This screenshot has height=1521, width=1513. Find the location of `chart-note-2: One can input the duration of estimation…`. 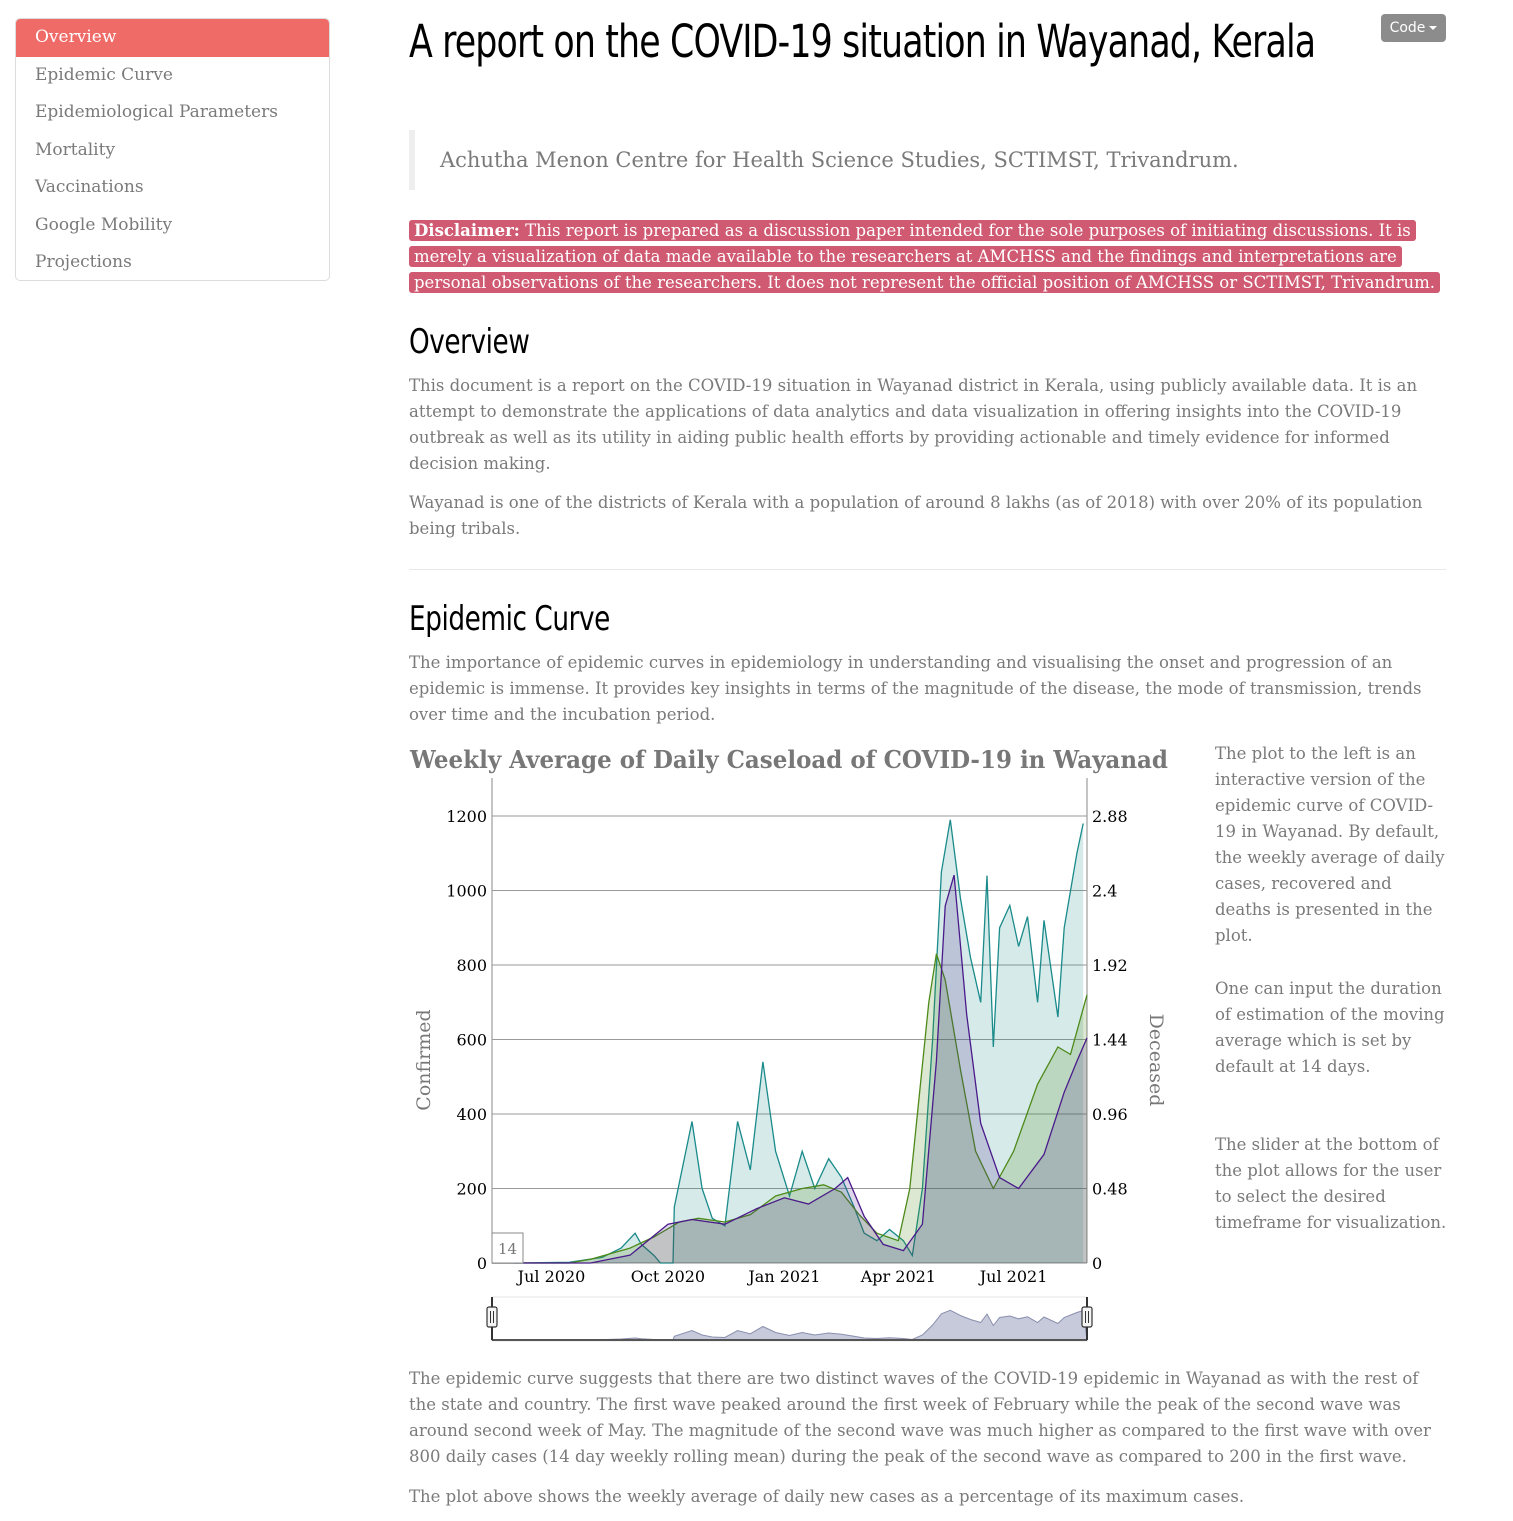

chart-note-2: One can input the duration of estimation… is located at coordinates (1330, 1027).